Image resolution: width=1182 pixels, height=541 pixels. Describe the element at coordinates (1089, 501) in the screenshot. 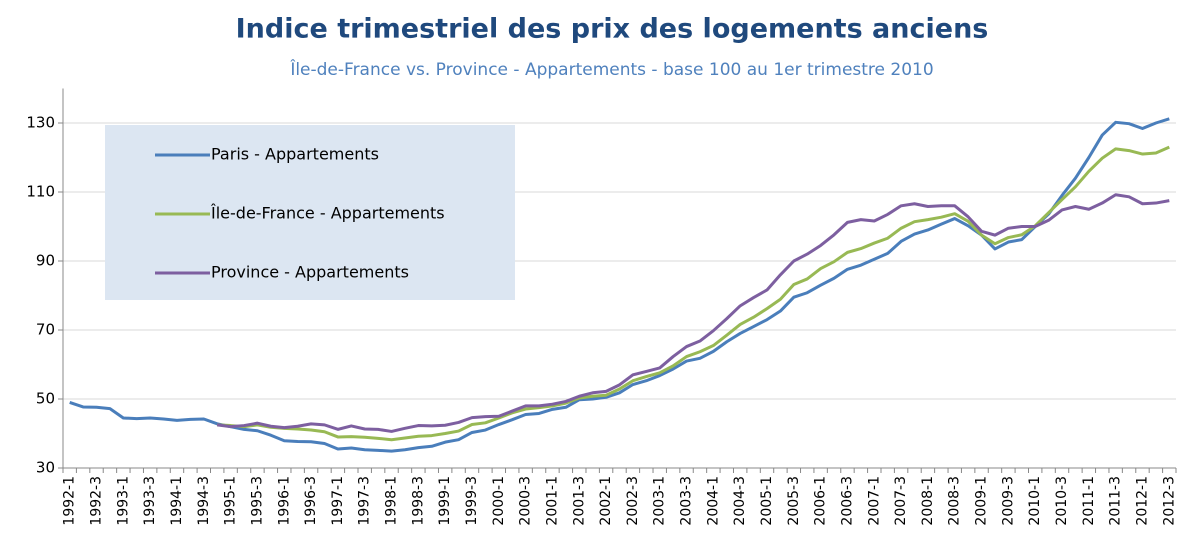

I see `x-tick-label: 2011-1` at that location.